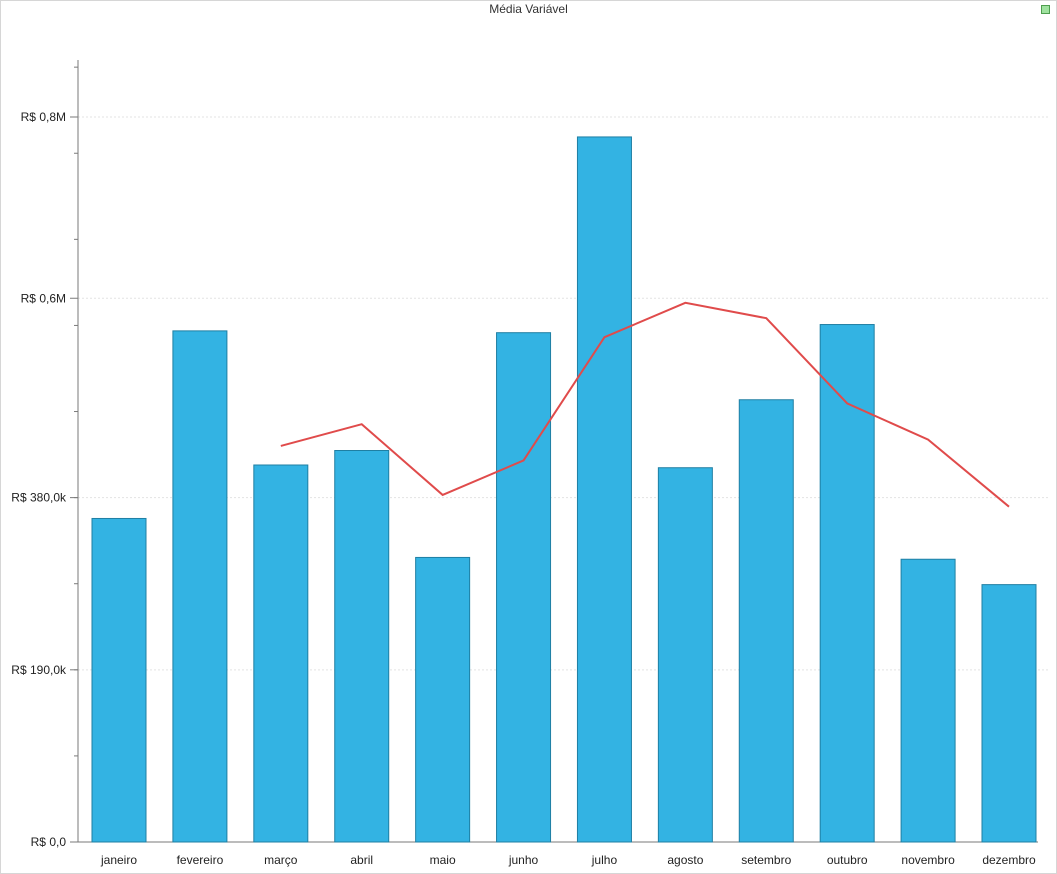 The height and width of the screenshot is (874, 1057). Describe the element at coordinates (281, 860) in the screenshot. I see `x-tick-label: março` at that location.